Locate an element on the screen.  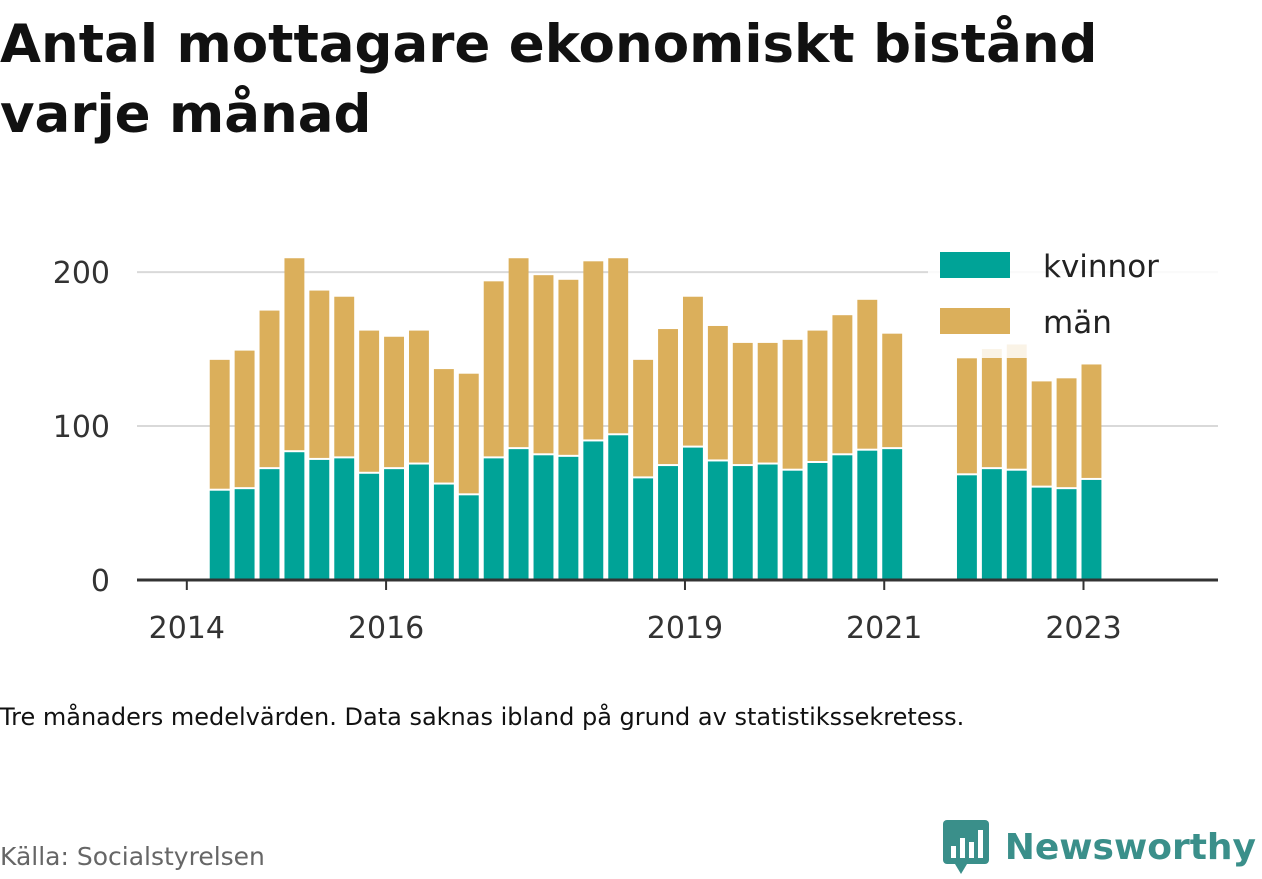
legend-label-kvinnor: kvinnor is located at coordinates (1101, 267).